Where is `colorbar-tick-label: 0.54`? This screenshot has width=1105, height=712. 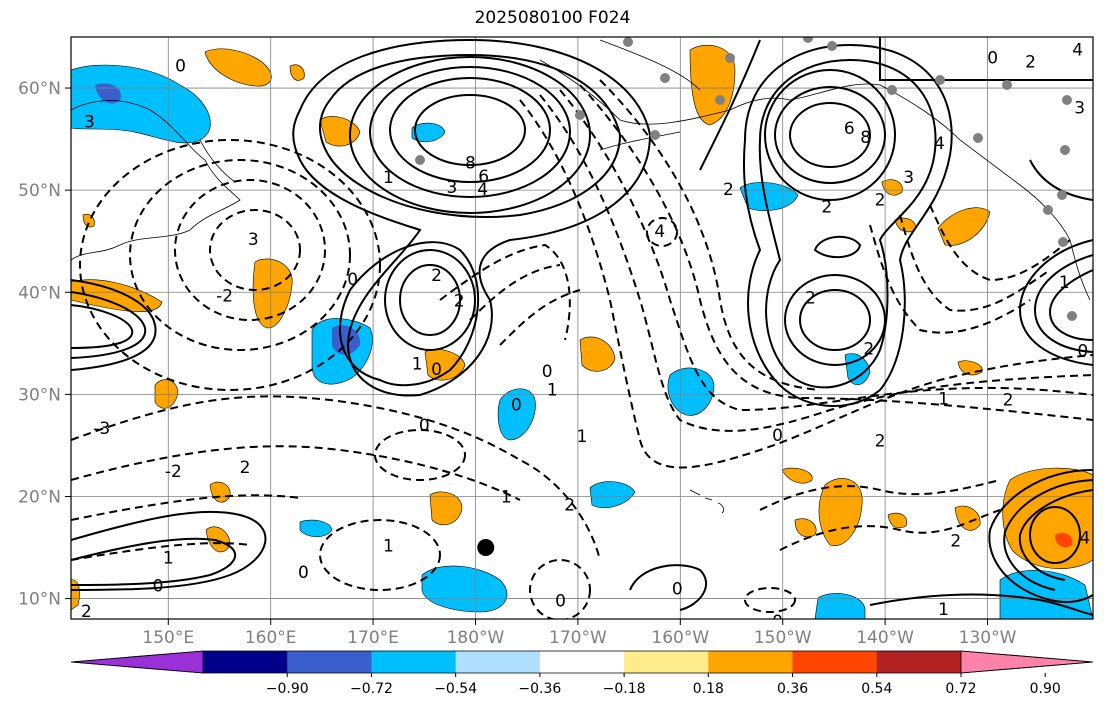
colorbar-tick-label: 0.54 is located at coordinates (876, 689).